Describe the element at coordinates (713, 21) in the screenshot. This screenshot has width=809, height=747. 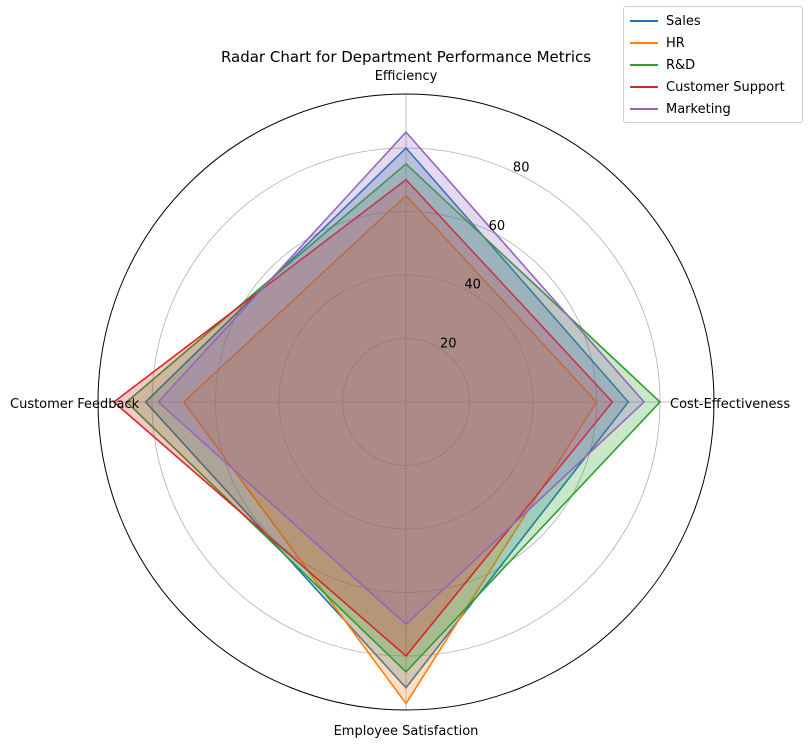
I see `legend-item: Sales` at that location.